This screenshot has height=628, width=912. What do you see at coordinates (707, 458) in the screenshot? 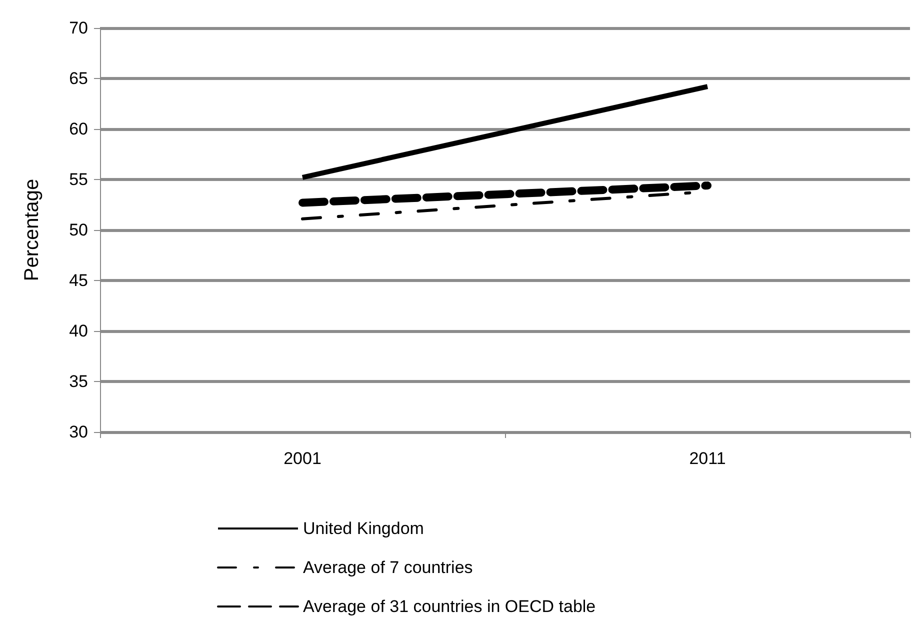
I see `x-tick-label: 2011` at bounding box center [707, 458].